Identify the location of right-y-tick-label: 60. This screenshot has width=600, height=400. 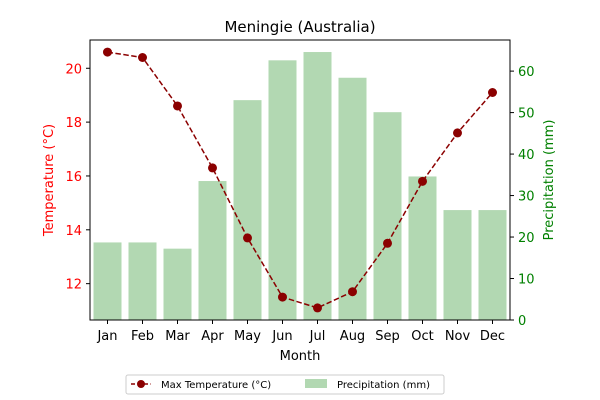
(526, 72).